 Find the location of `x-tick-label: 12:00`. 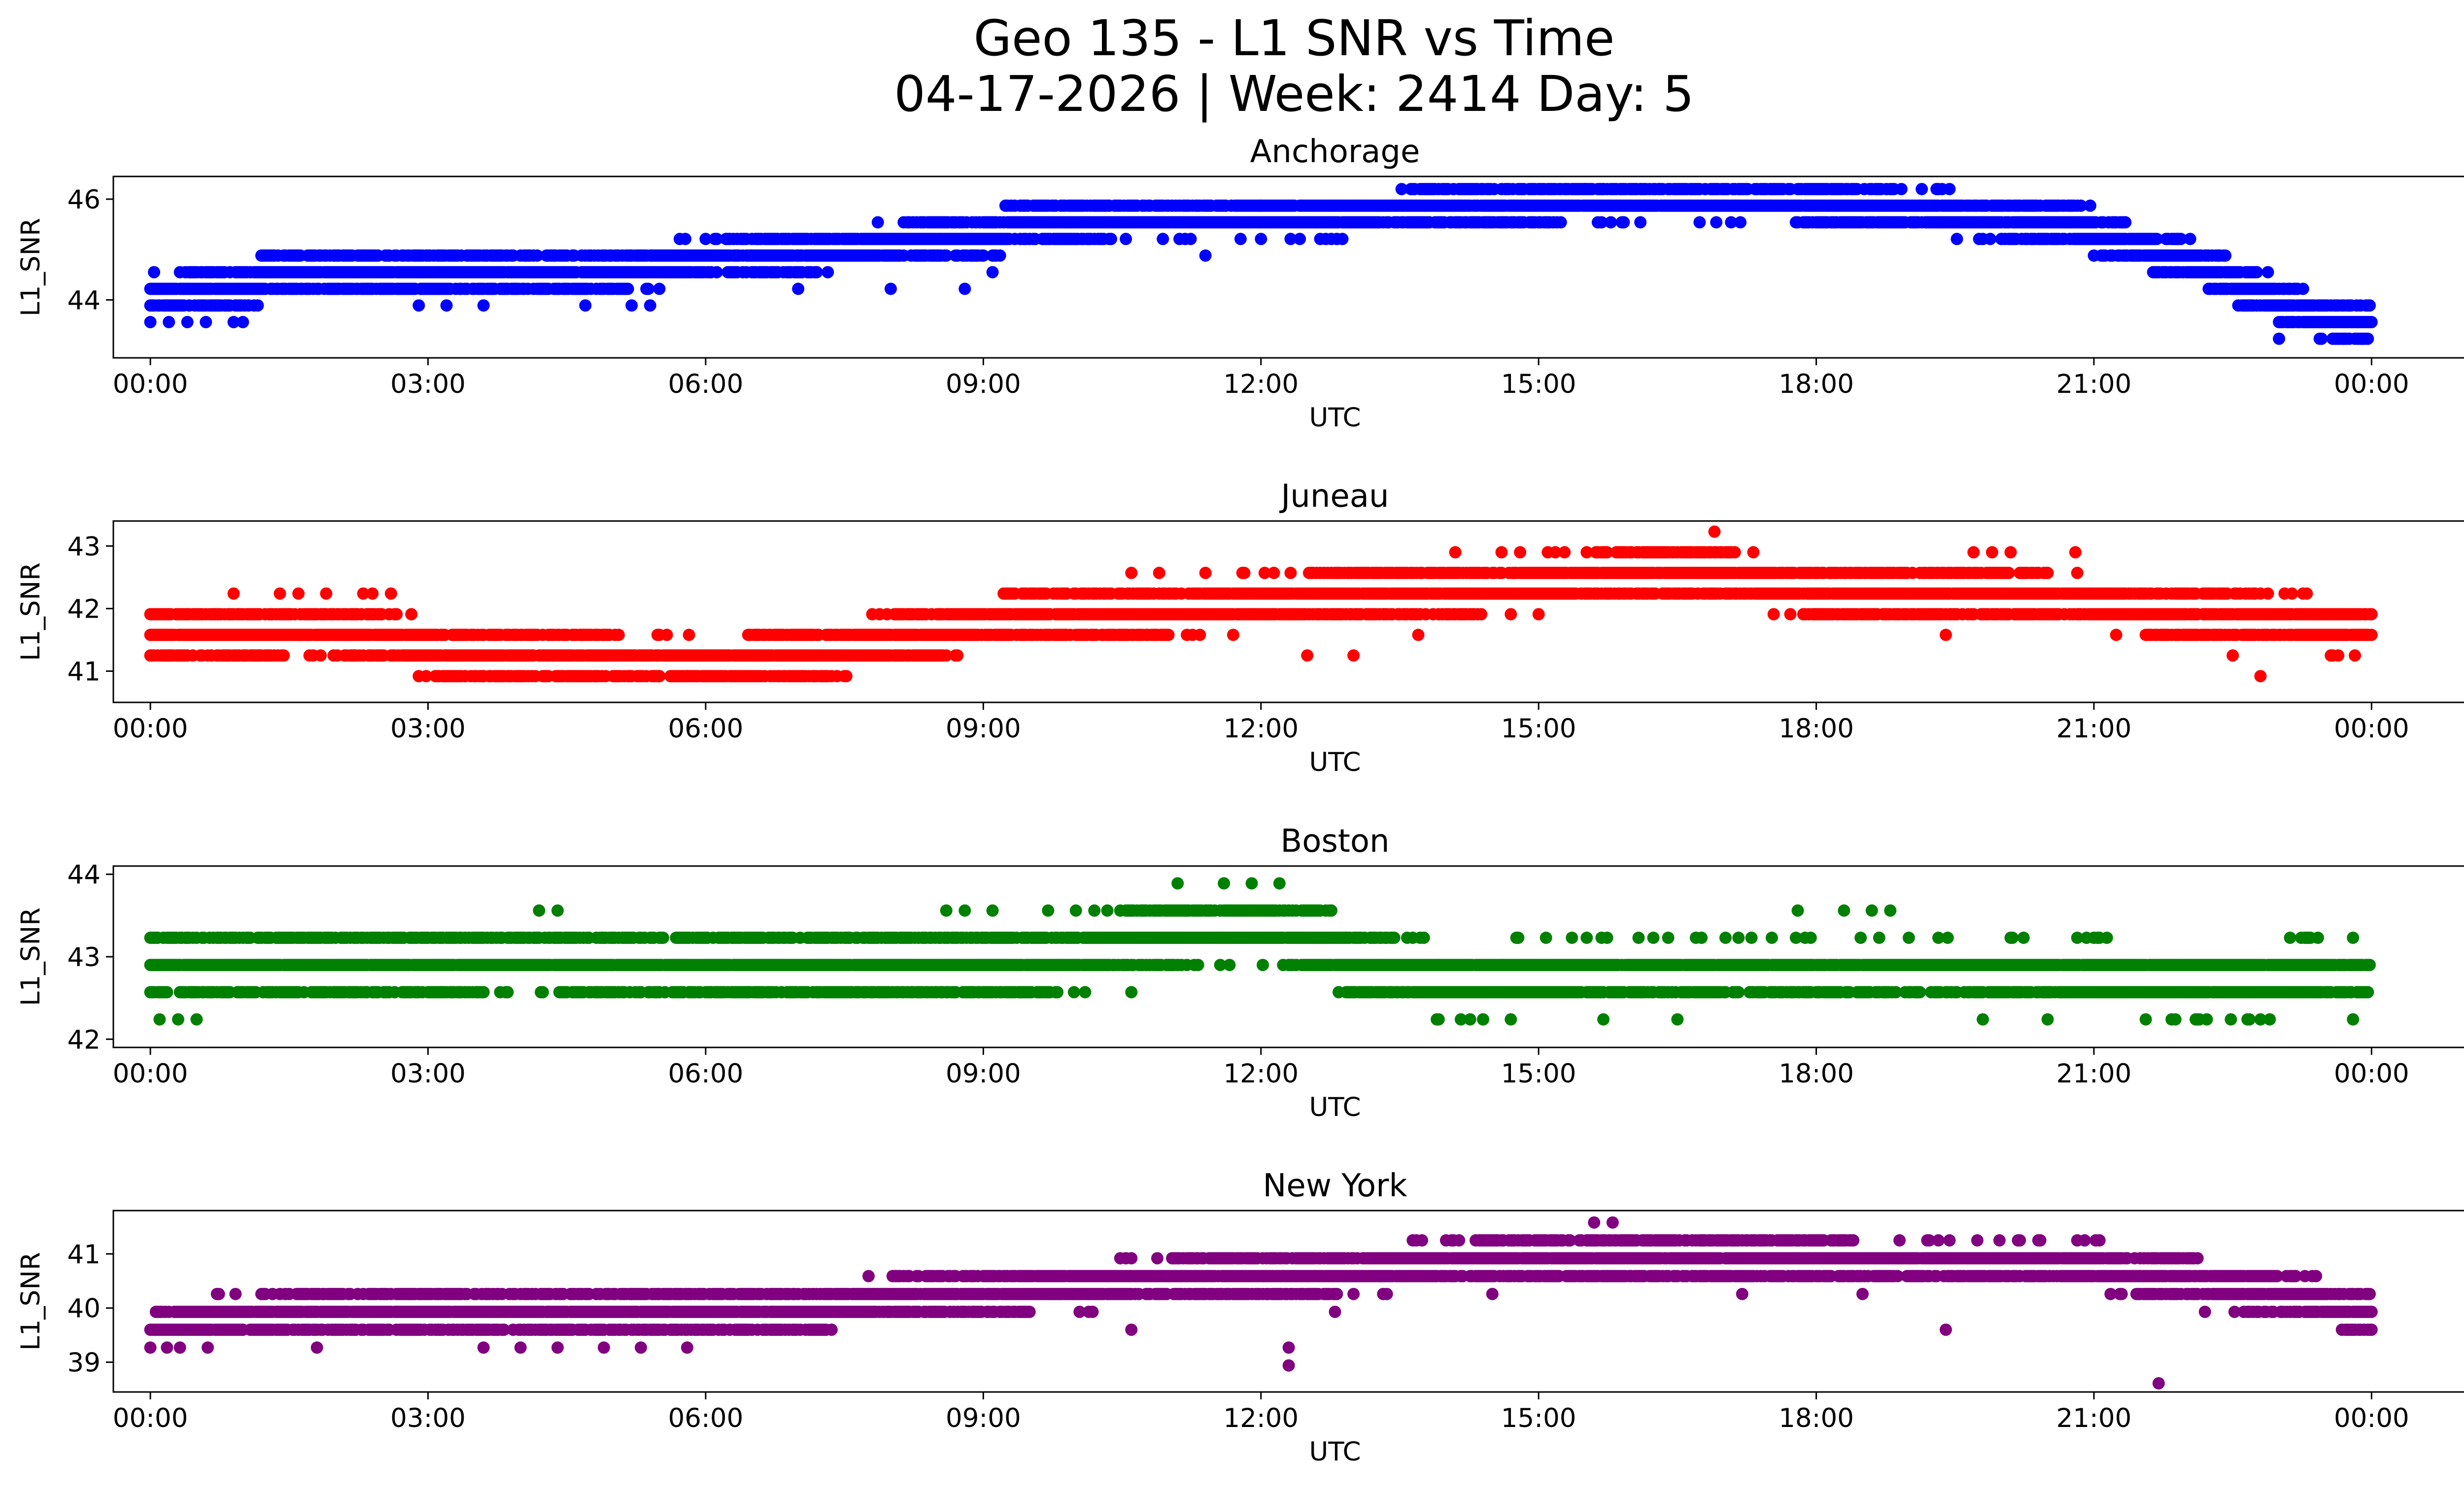

x-tick-label: 12:00 is located at coordinates (1261, 384).